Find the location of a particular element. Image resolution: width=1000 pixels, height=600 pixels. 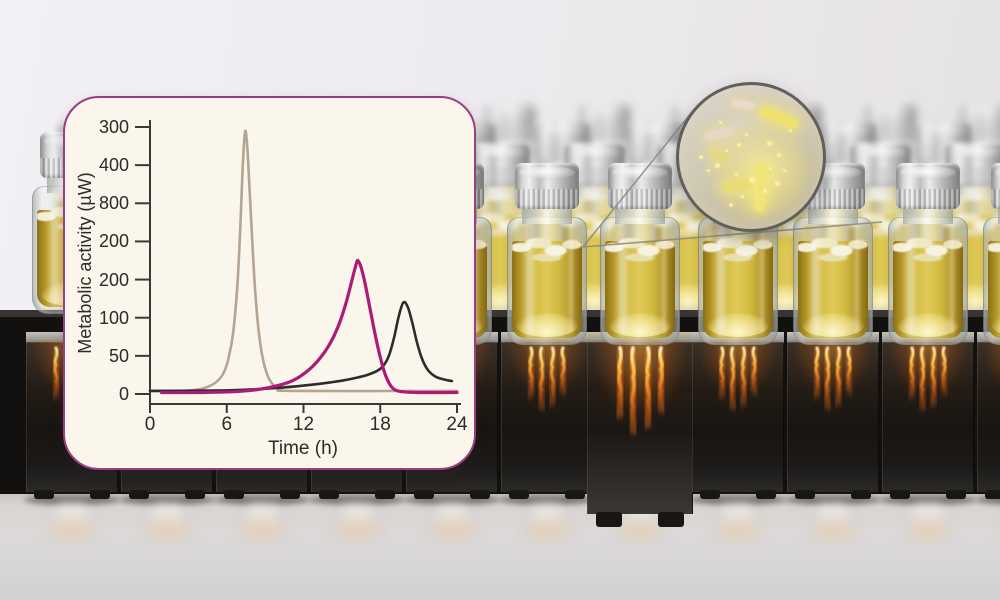

curve-late-peak is located at coordinates (301, 346).